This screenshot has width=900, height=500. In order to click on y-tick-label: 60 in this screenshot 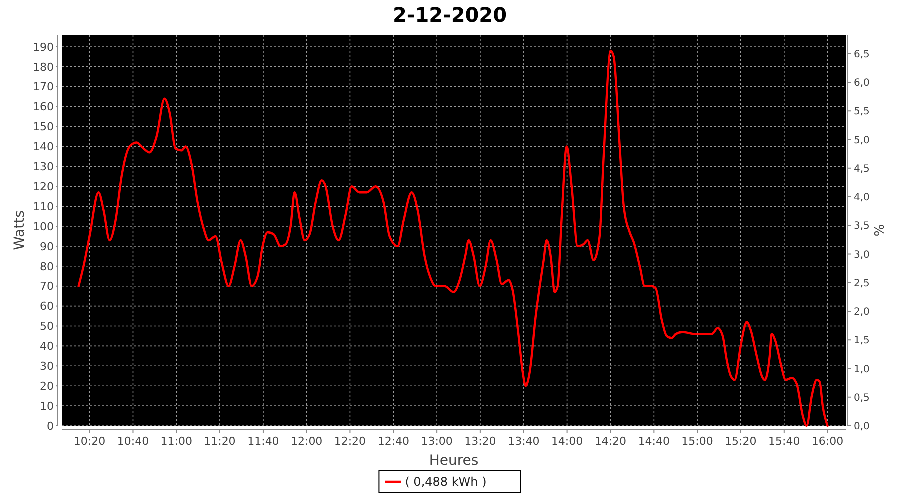, I will do `click(47, 307)`.